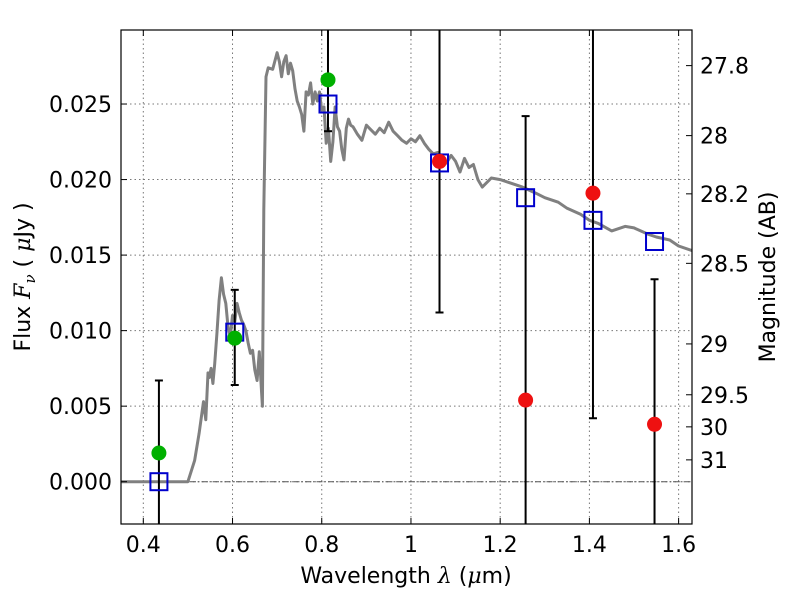 The height and width of the screenshot is (600, 800). What do you see at coordinates (500, 545) in the screenshot?
I see `x-tick-label: 1.2` at bounding box center [500, 545].